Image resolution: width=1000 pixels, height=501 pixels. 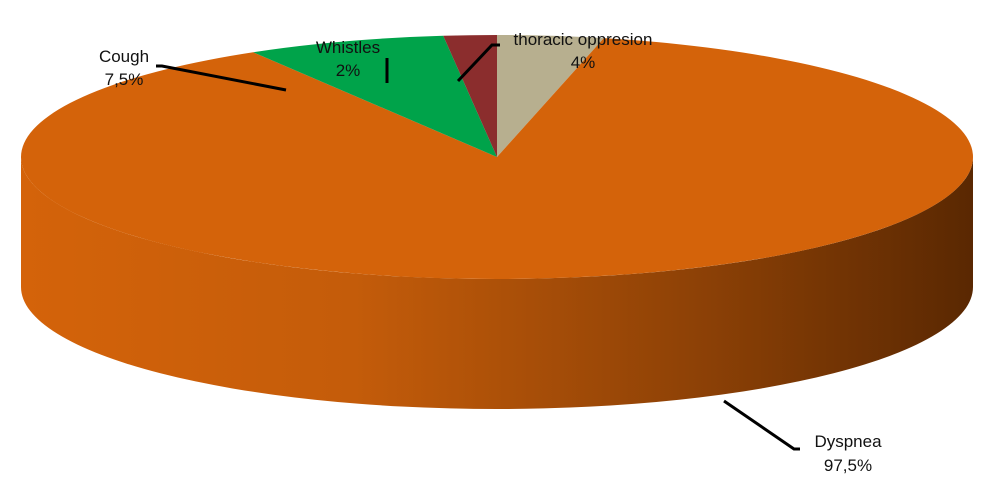 I want to click on leader-line-thoracic-oppresion, so click(x=478, y=63).